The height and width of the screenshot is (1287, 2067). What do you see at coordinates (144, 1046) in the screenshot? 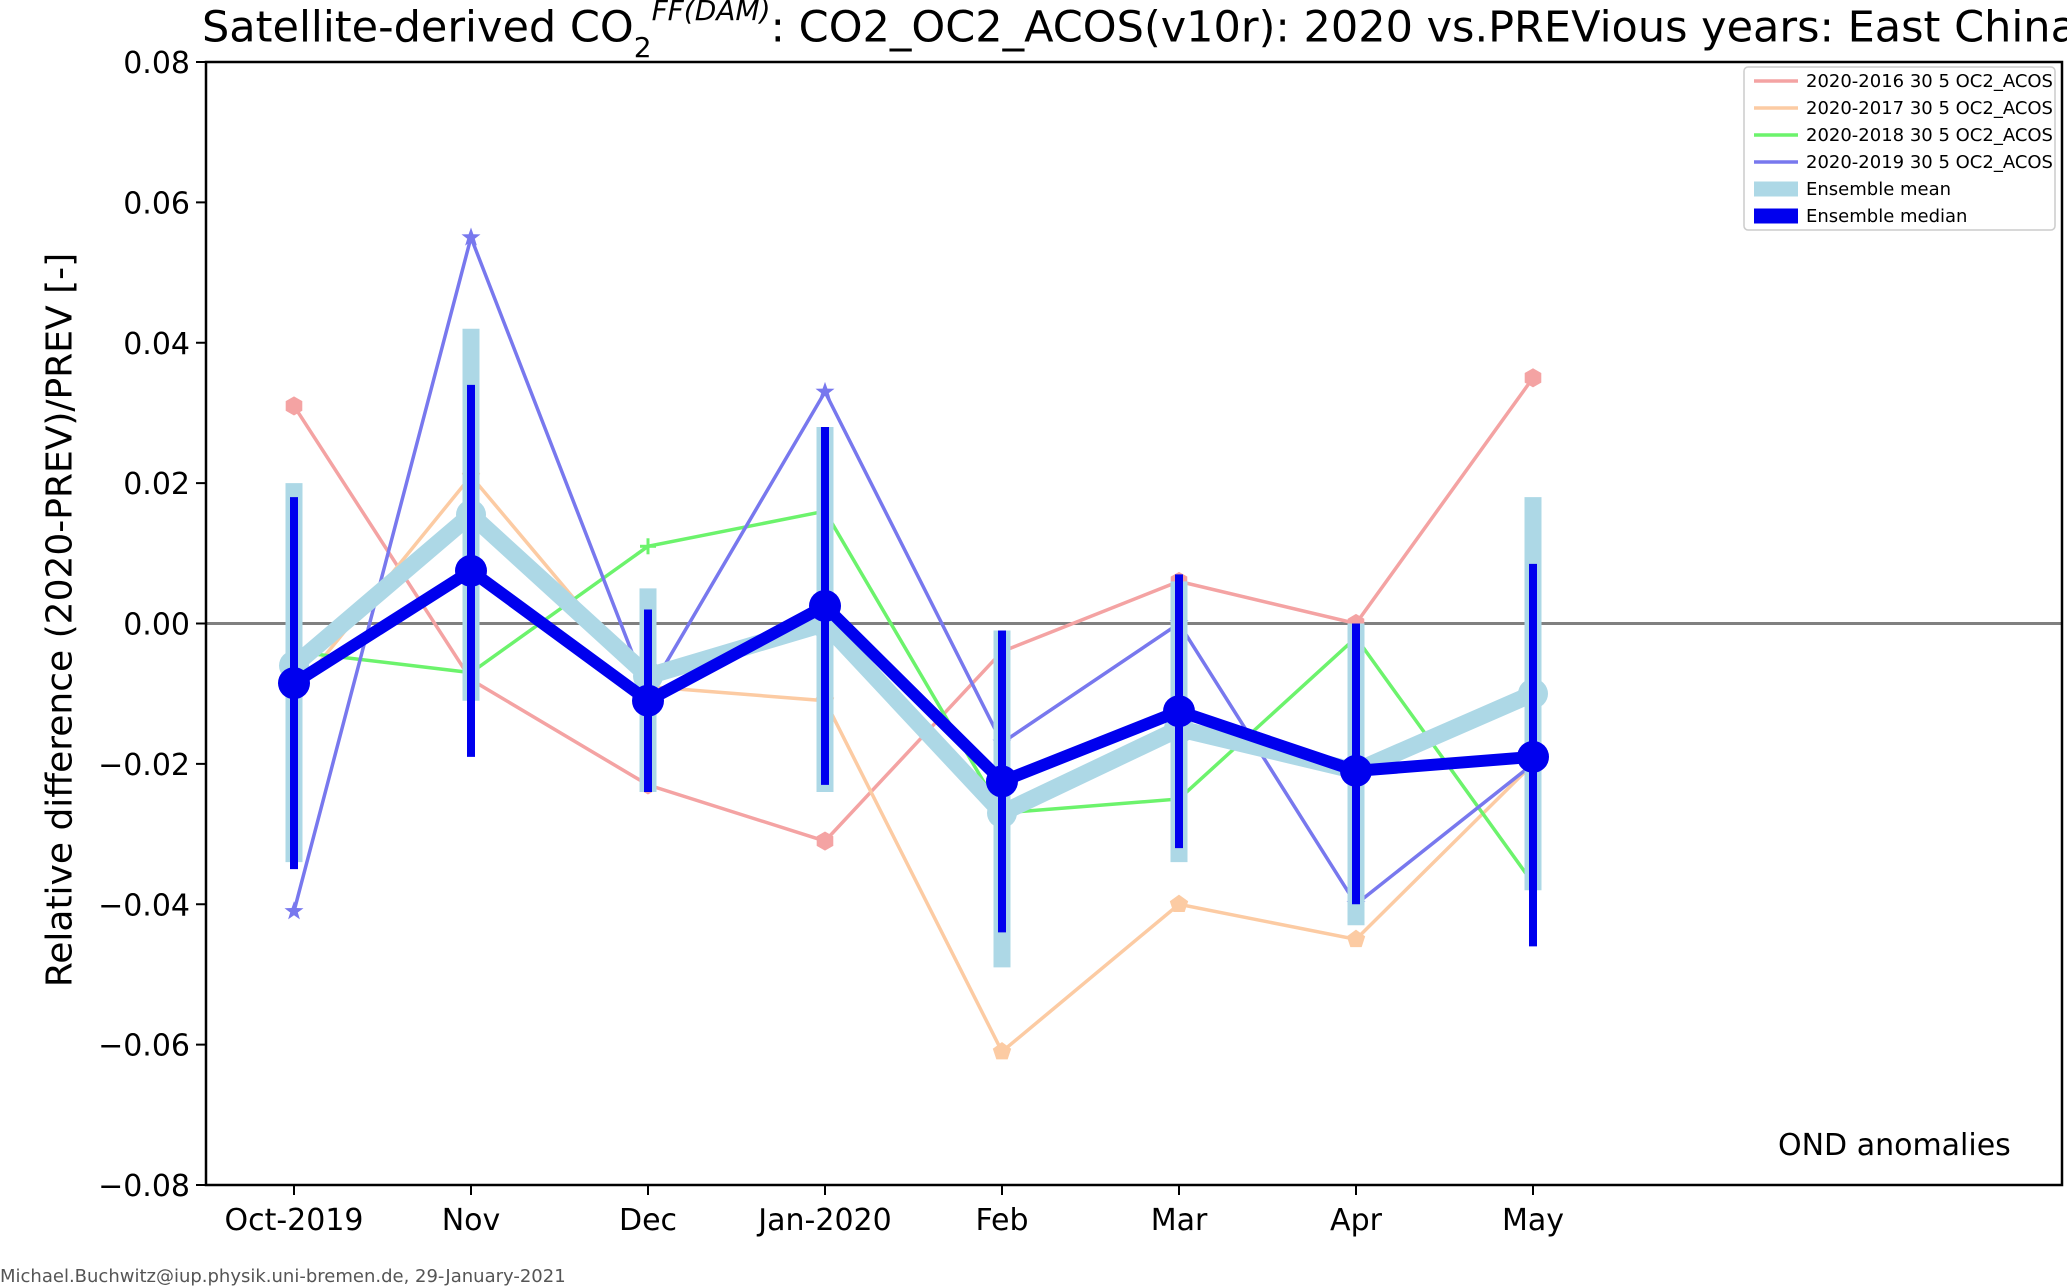
I see `y-tick-label-1: −0.06` at bounding box center [144, 1046].